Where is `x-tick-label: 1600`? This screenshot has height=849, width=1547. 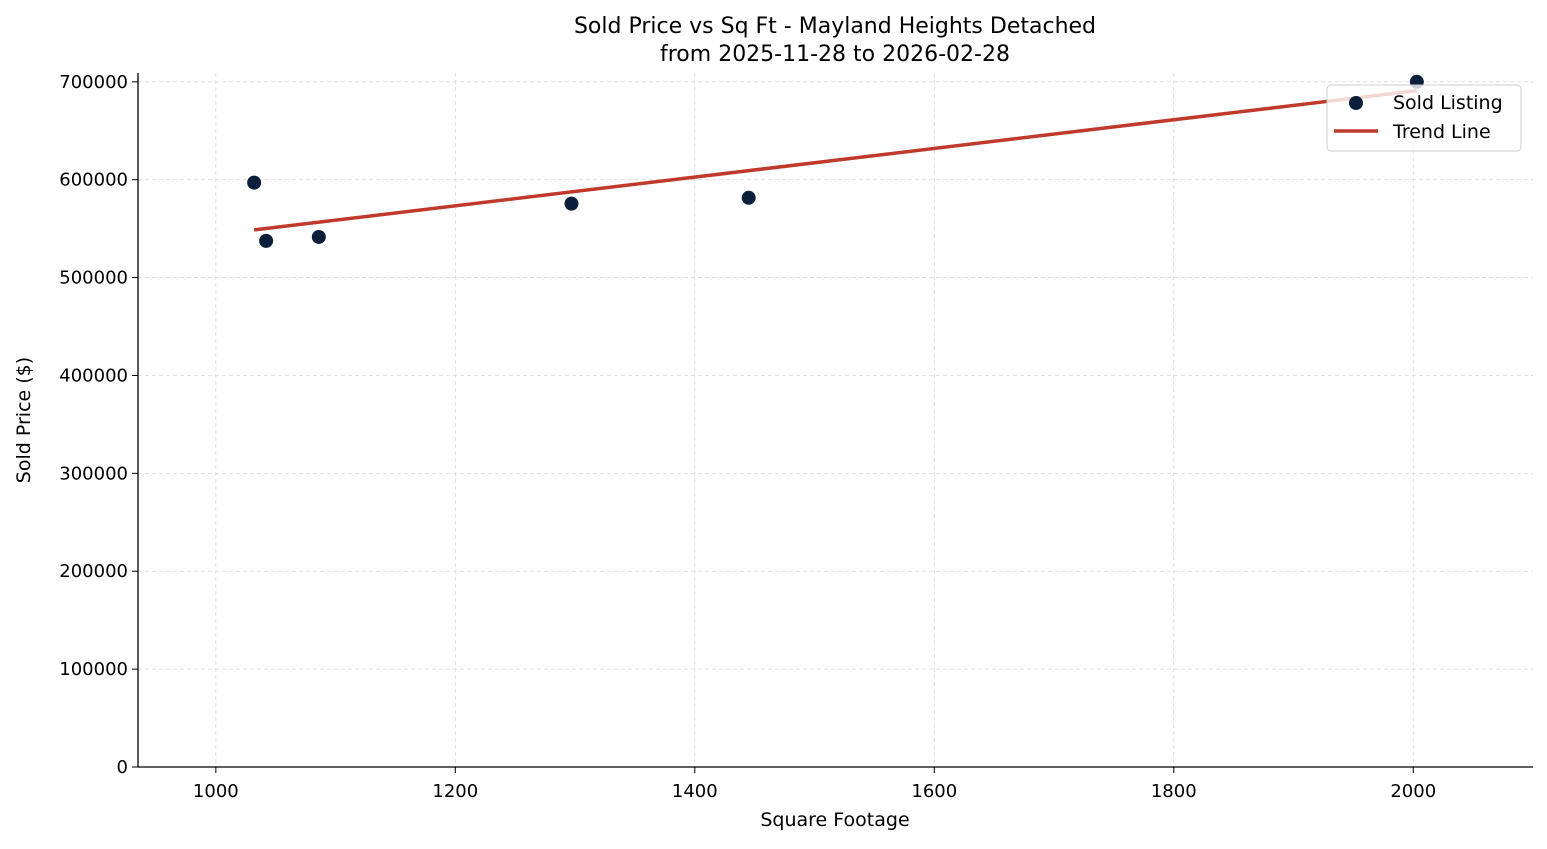
x-tick-label: 1600 is located at coordinates (934, 791).